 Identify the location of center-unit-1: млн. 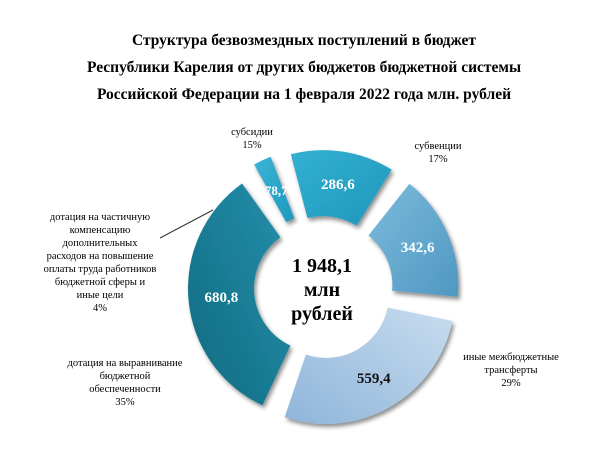
(322, 290).